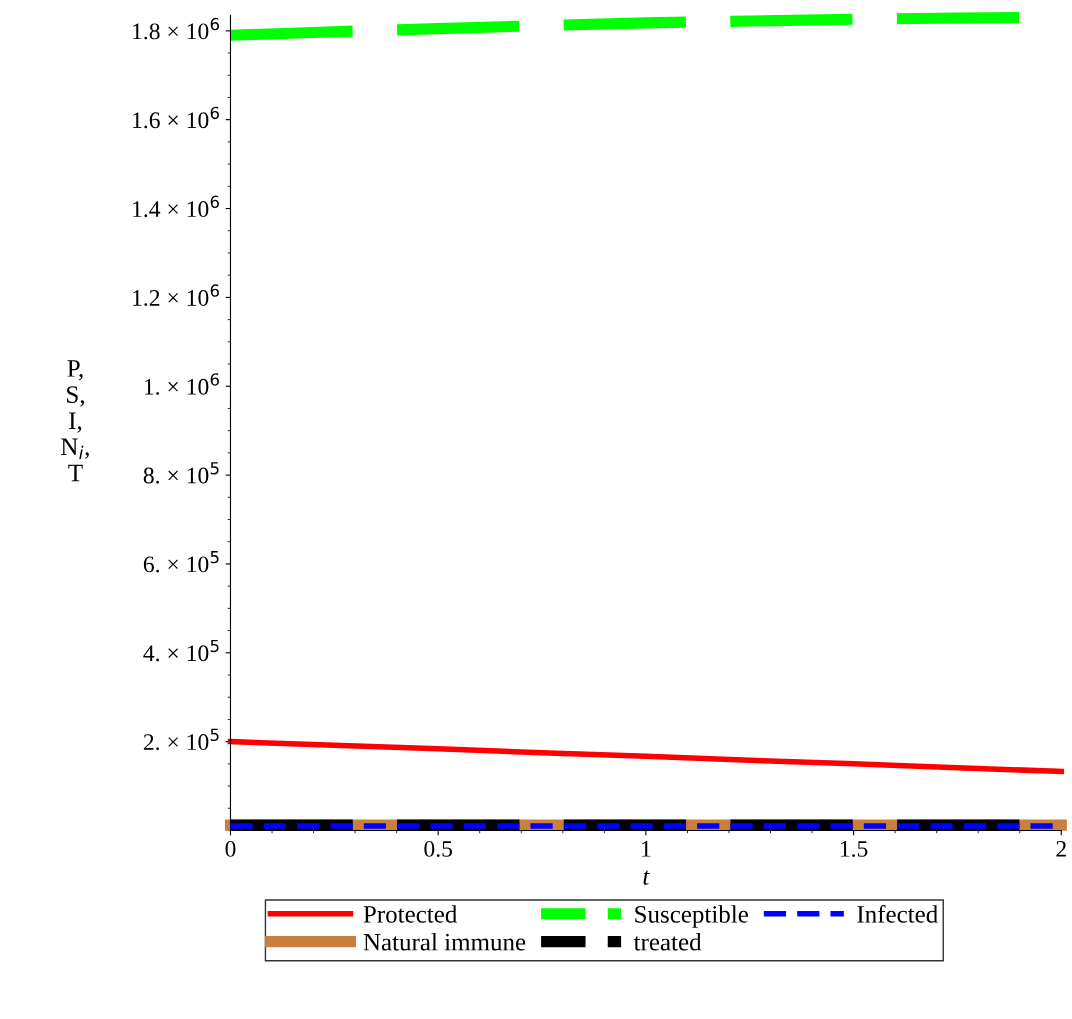  Describe the element at coordinates (691, 916) in the screenshot. I see `legend-label: Susceptible` at that location.